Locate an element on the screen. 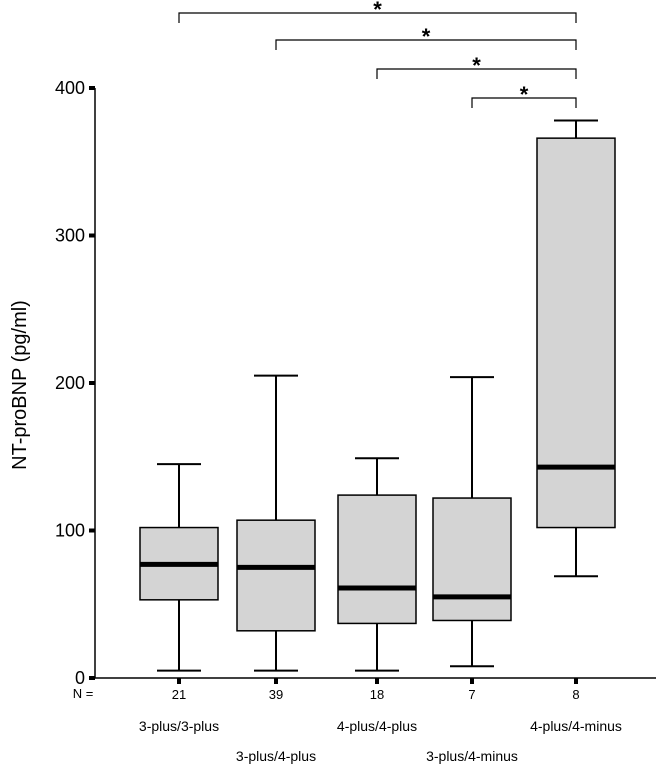 The image size is (661, 766). category-label: 4-plus/4-plus is located at coordinates (377, 726).